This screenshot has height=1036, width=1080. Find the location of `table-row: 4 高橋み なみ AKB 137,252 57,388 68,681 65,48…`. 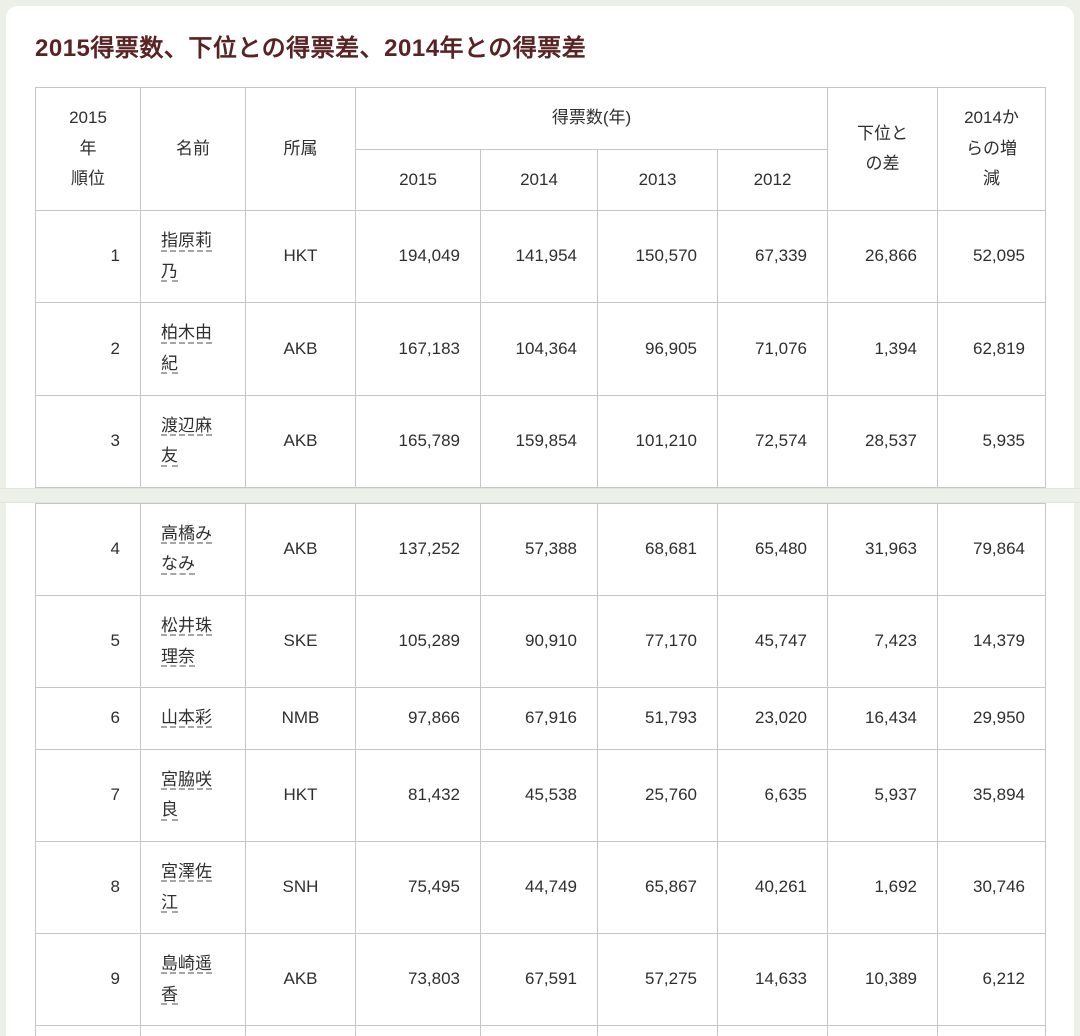

table-row: 4 高橋み なみ AKB 137,252 57,388 68,681 65,48… is located at coordinates (540, 549).